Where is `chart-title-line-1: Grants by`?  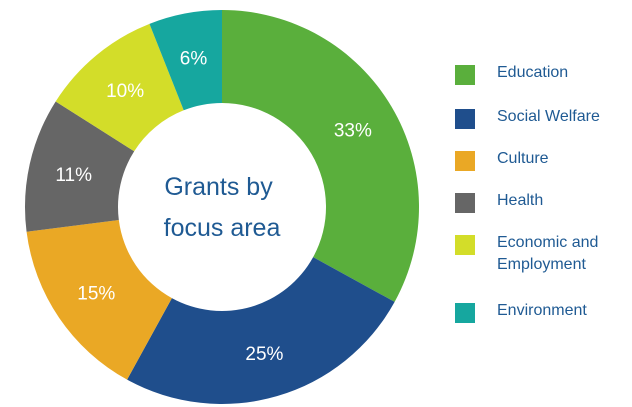
chart-title-line-1: Grants by is located at coordinates (218, 187).